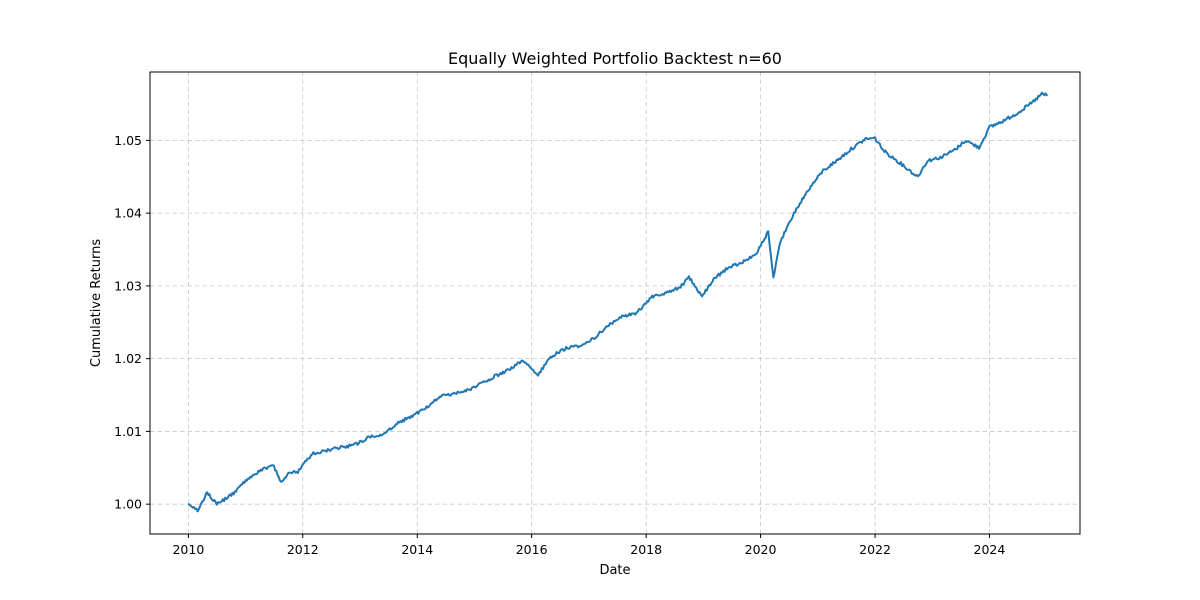  Describe the element at coordinates (646, 549) in the screenshot. I see `x-tick-label: 2018` at that location.